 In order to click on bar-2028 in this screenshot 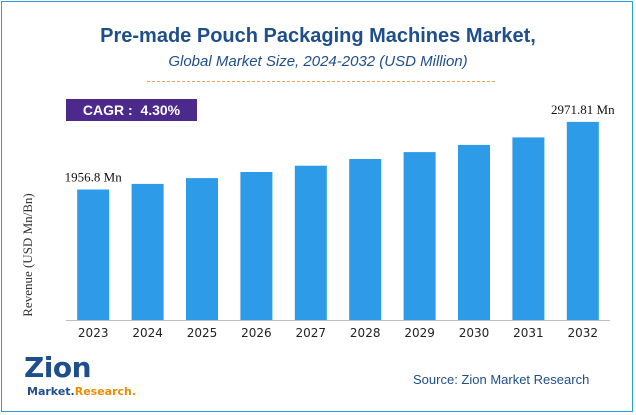, I will do `click(365, 239)`.